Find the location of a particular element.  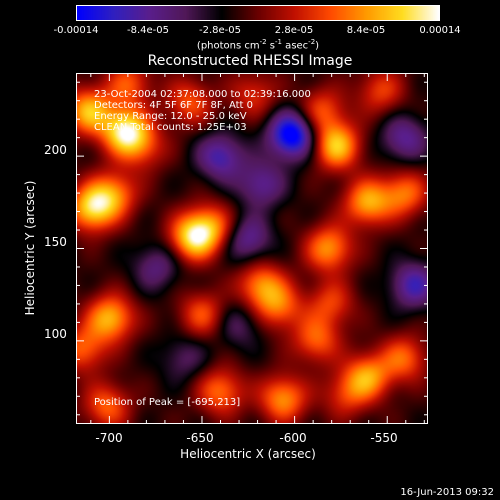

x-tick-label: -550 is located at coordinates (384, 438).